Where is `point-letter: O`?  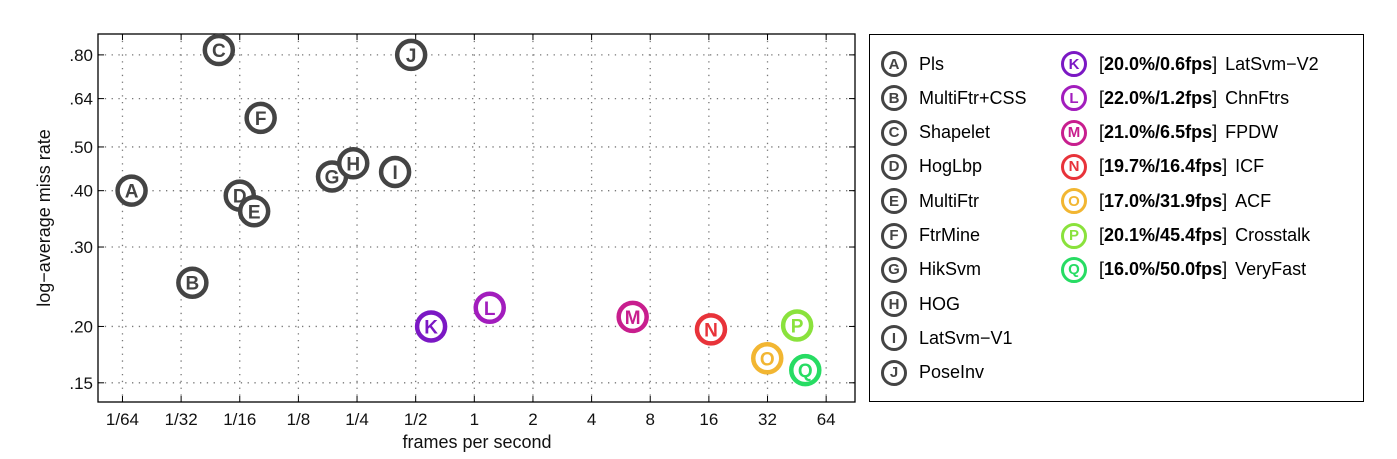
point-letter: O is located at coordinates (767, 359).